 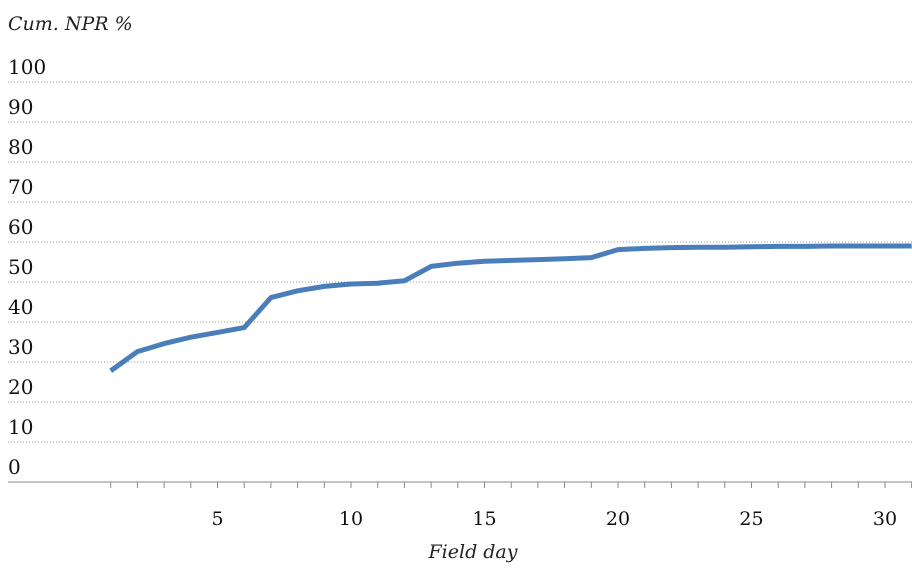 I want to click on y-tick-label-40: 40, so click(x=20, y=307).